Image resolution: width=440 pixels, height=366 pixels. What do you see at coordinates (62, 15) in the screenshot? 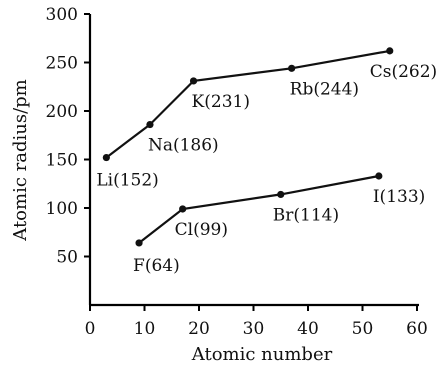
I see `y-tick-label: 300` at bounding box center [62, 15].